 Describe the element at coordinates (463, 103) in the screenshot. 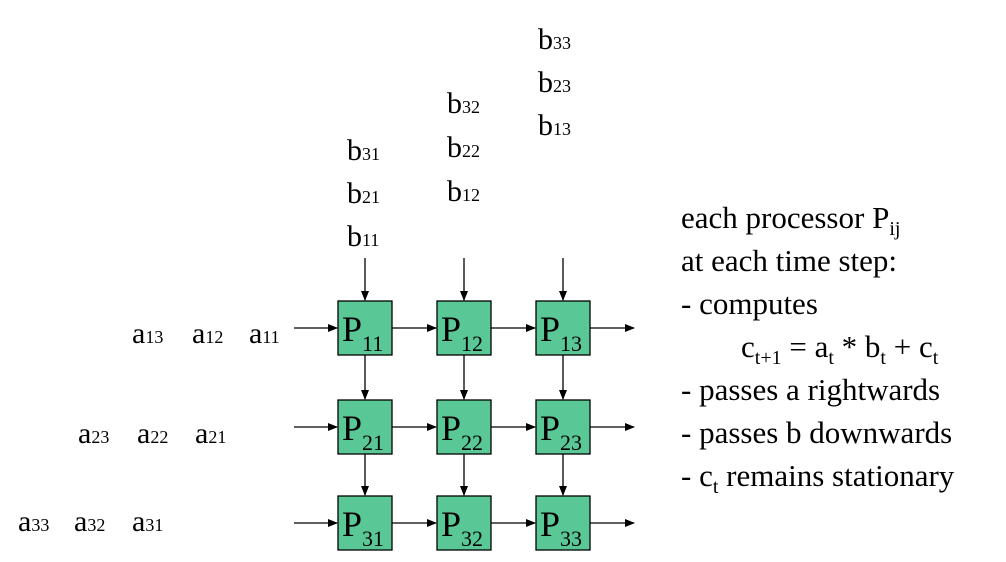

I see `b-input-32: b32` at that location.